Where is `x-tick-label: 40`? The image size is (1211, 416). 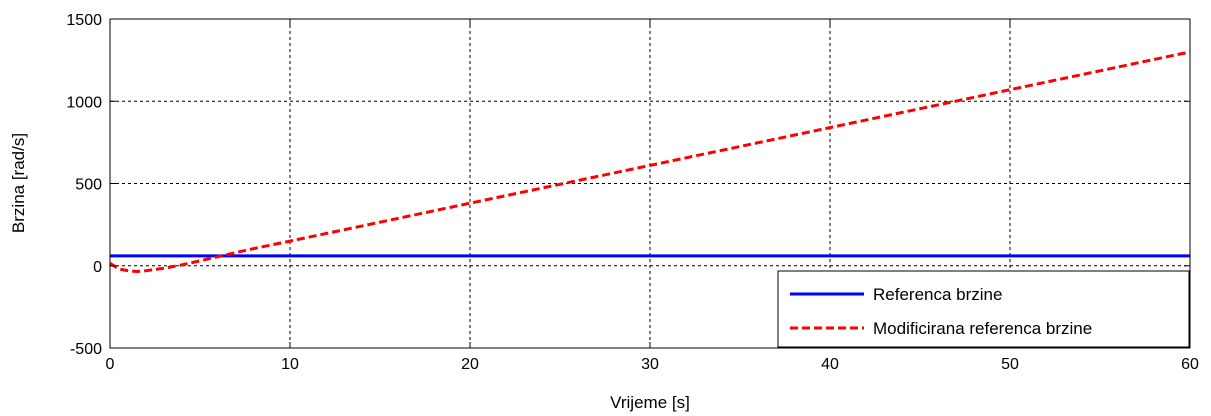 x-tick-label: 40 is located at coordinates (830, 364).